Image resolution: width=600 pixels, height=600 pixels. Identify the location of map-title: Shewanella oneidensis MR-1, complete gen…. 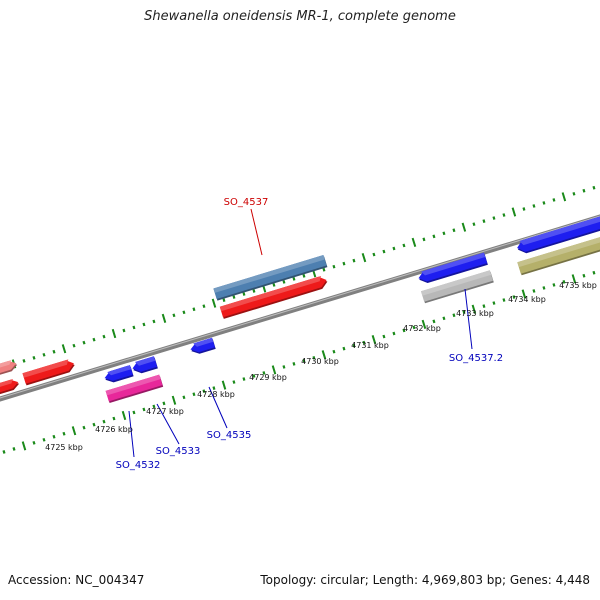
(300, 16).